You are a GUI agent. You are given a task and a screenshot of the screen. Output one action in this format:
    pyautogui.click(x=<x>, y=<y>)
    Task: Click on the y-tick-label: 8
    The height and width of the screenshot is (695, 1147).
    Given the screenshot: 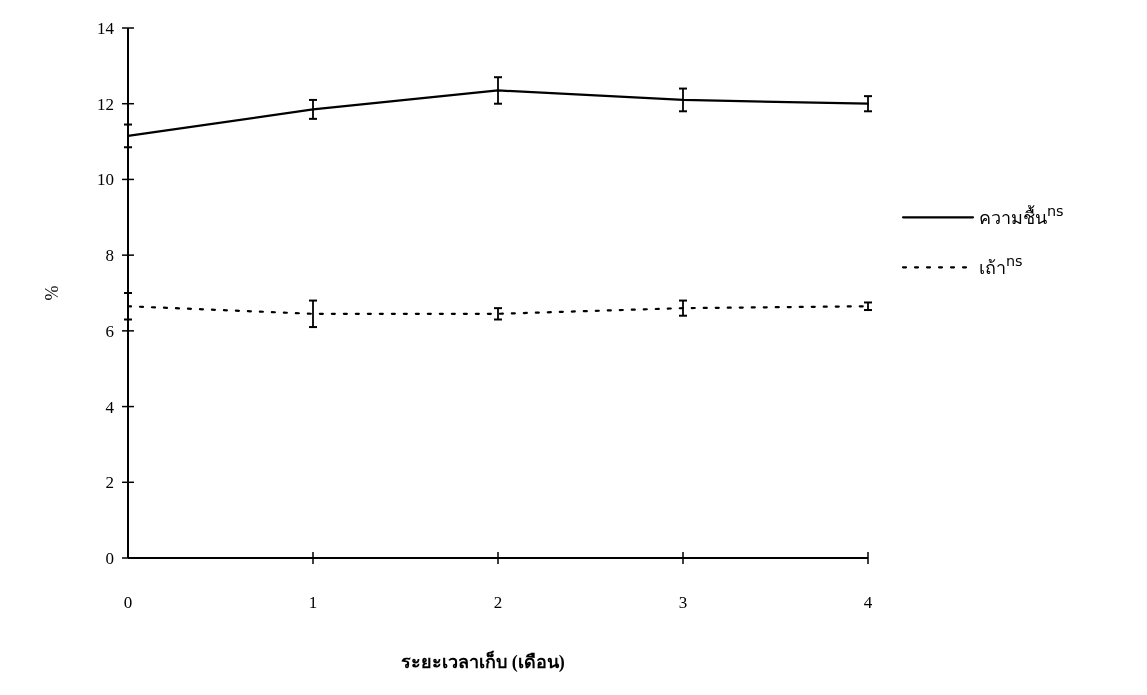 What is the action you would take?
    pyautogui.click(x=109, y=256)
    